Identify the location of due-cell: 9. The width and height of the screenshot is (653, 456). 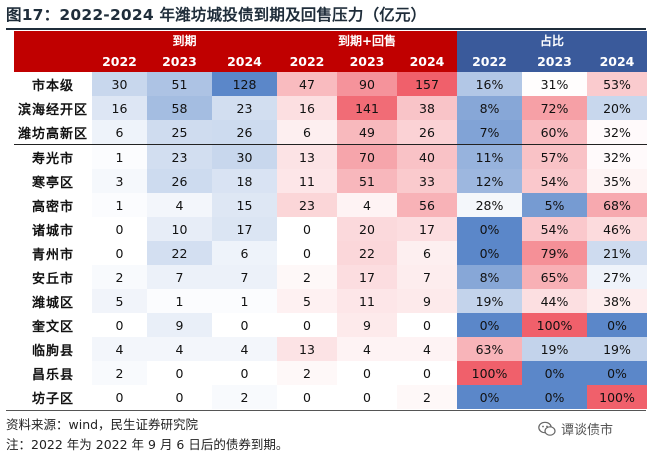
(179, 325).